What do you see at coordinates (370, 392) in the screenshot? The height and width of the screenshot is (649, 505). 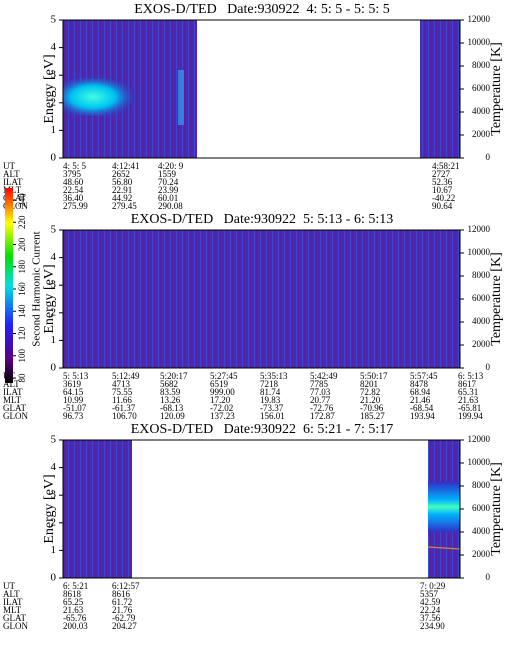 I see `ephemeris-value: 72.82` at bounding box center [370, 392].